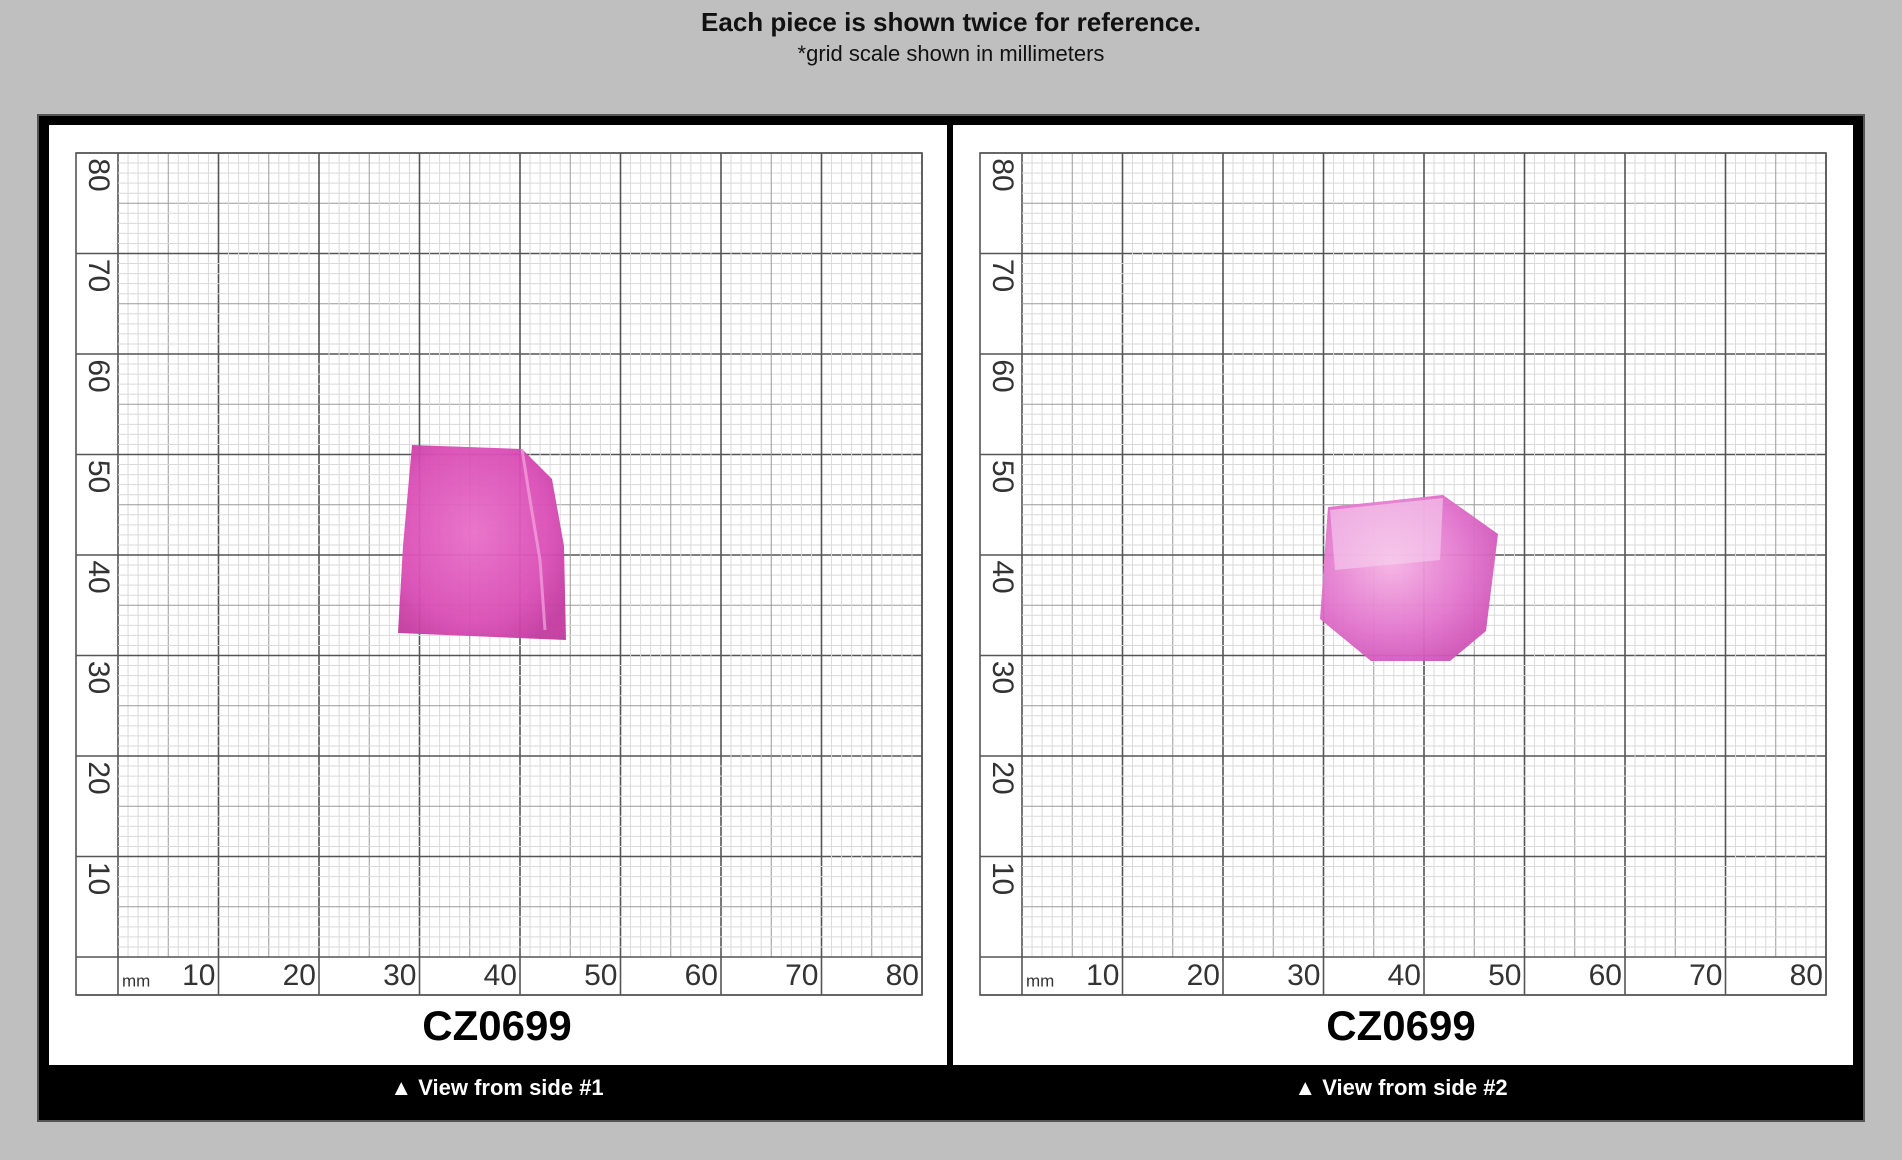 This screenshot has height=1160, width=1902. I want to click on title: Each piece is shown twice for reference., so click(951, 22).